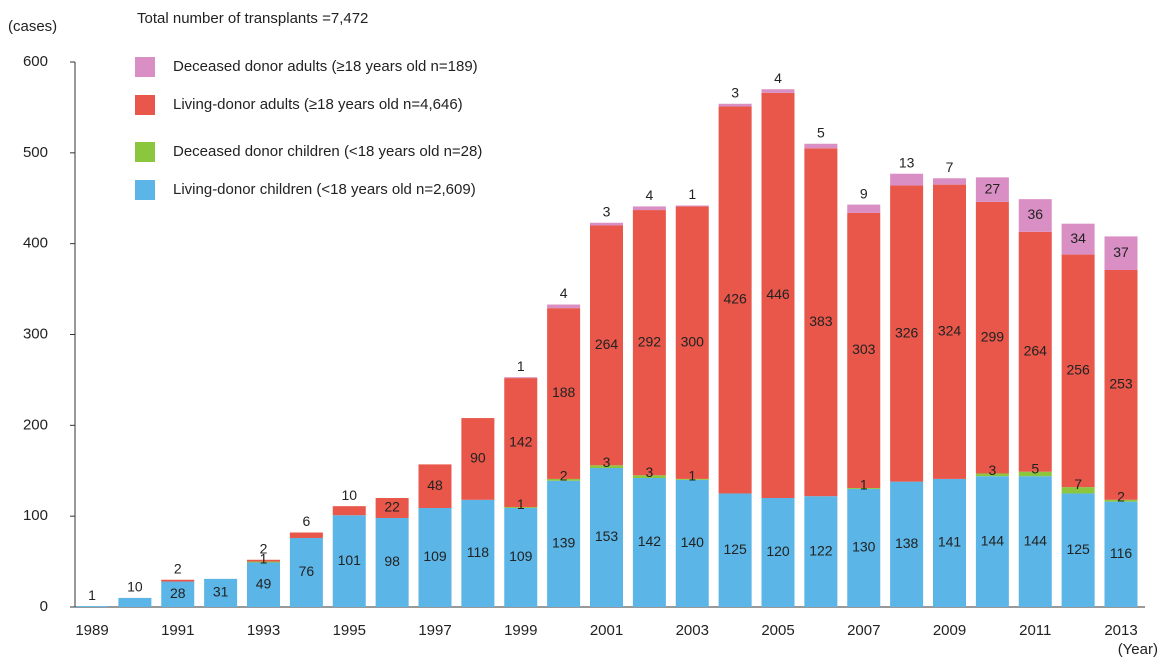  Describe the element at coordinates (864, 547) in the screenshot. I see `value-label: 130` at that location.